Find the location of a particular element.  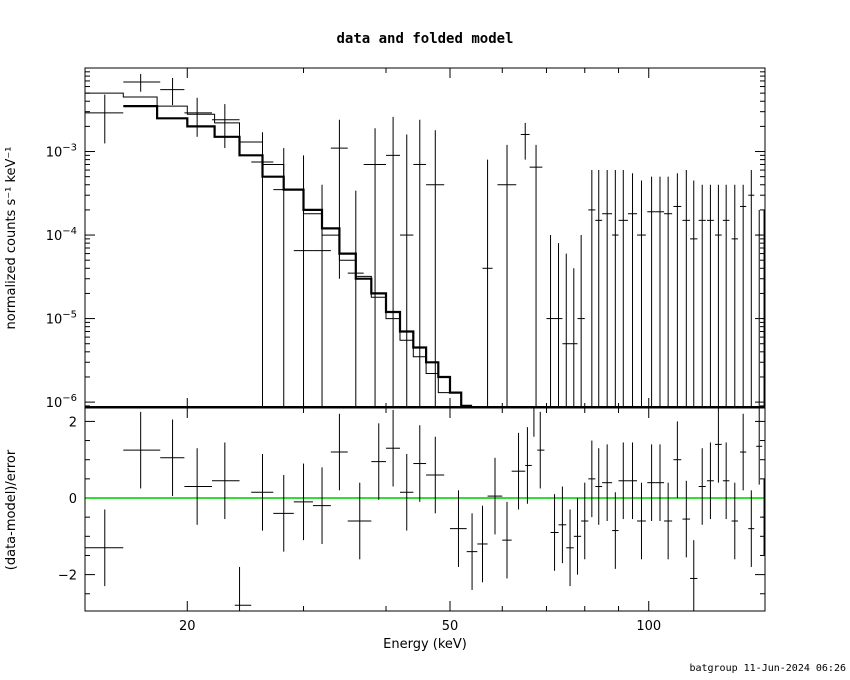

x-tick-label: 100 is located at coordinates (648, 626).